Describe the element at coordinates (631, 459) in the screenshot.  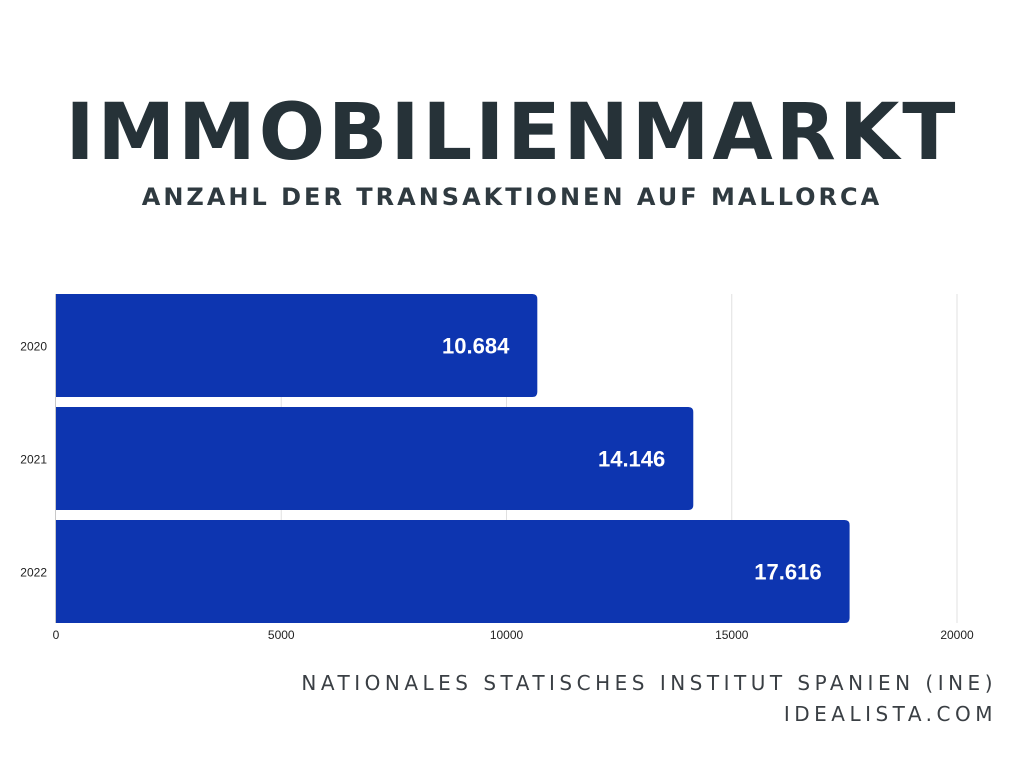
I see `bar-value-label: 14.146` at that location.